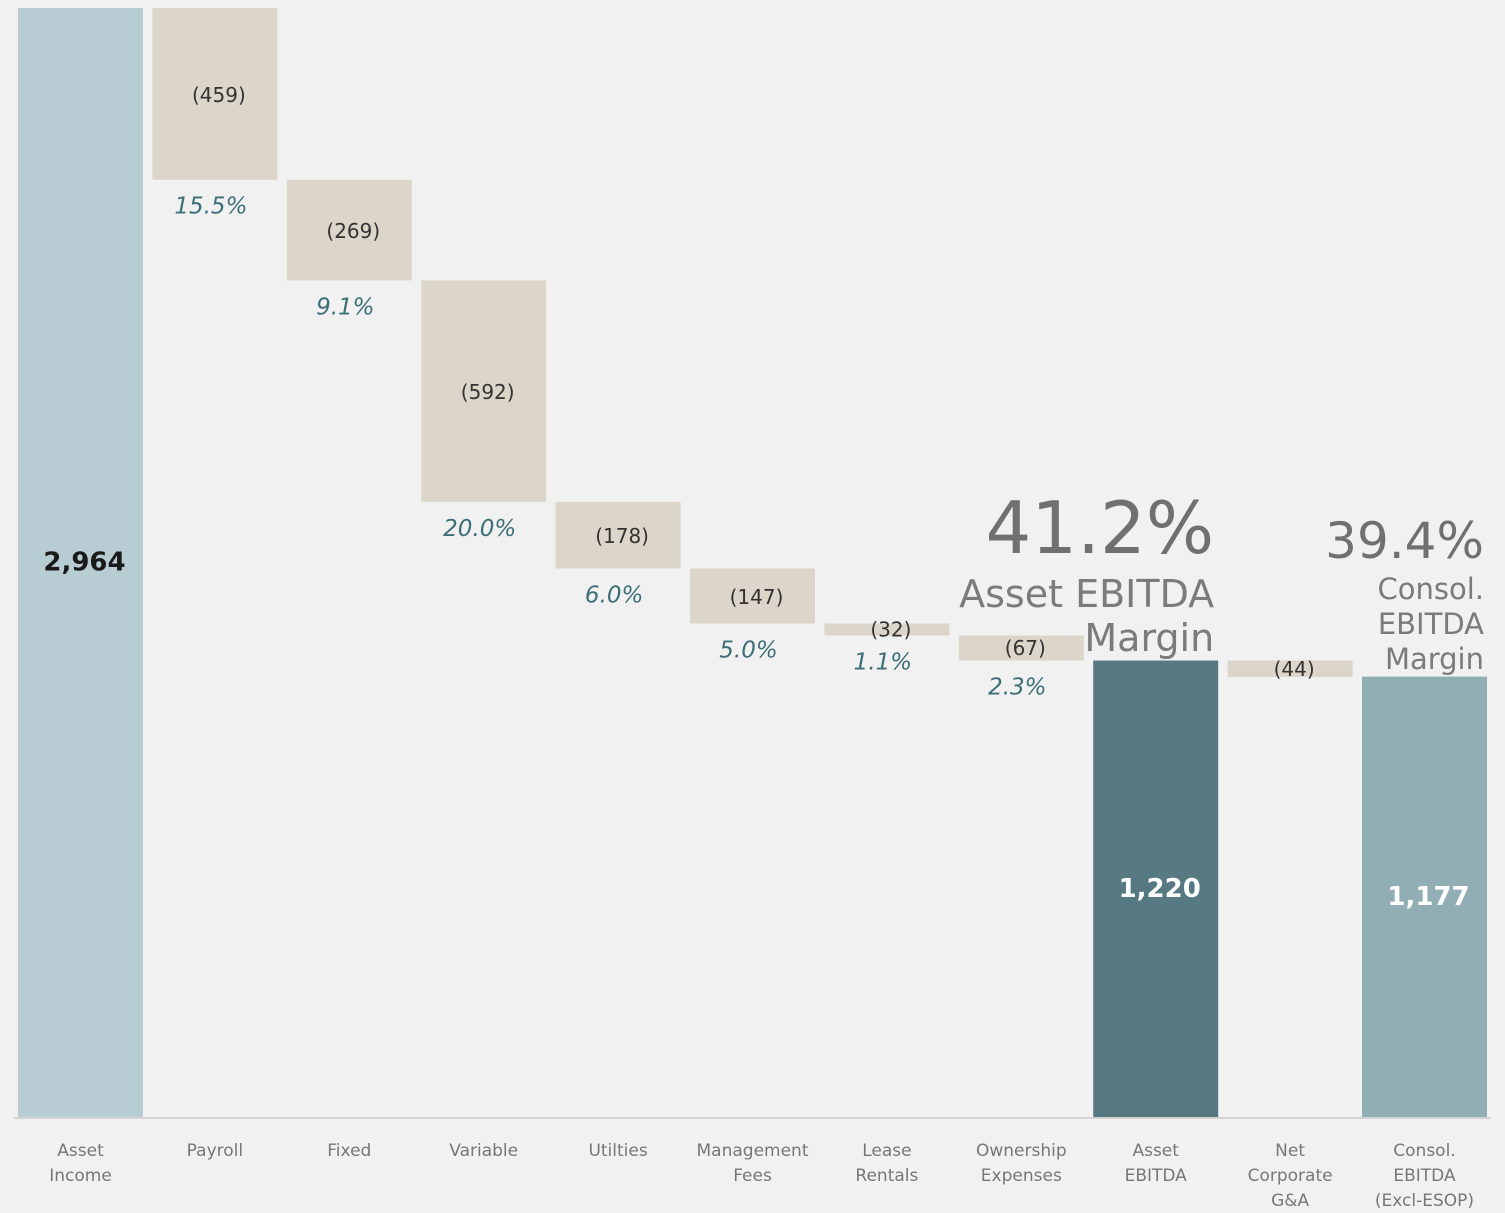  I want to click on category-label-9-1: Corporate, so click(1290, 1176).